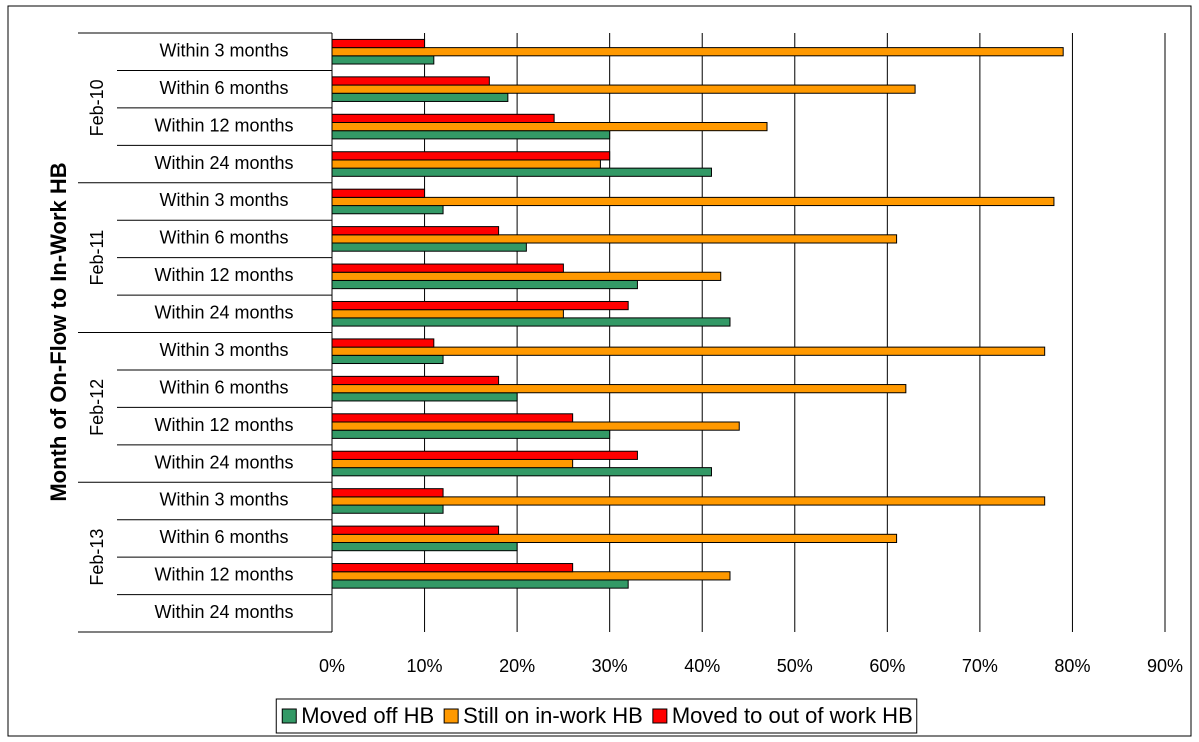  What do you see at coordinates (792, 715) in the screenshot?
I see `legend-label: Moved to out of work HB` at bounding box center [792, 715].